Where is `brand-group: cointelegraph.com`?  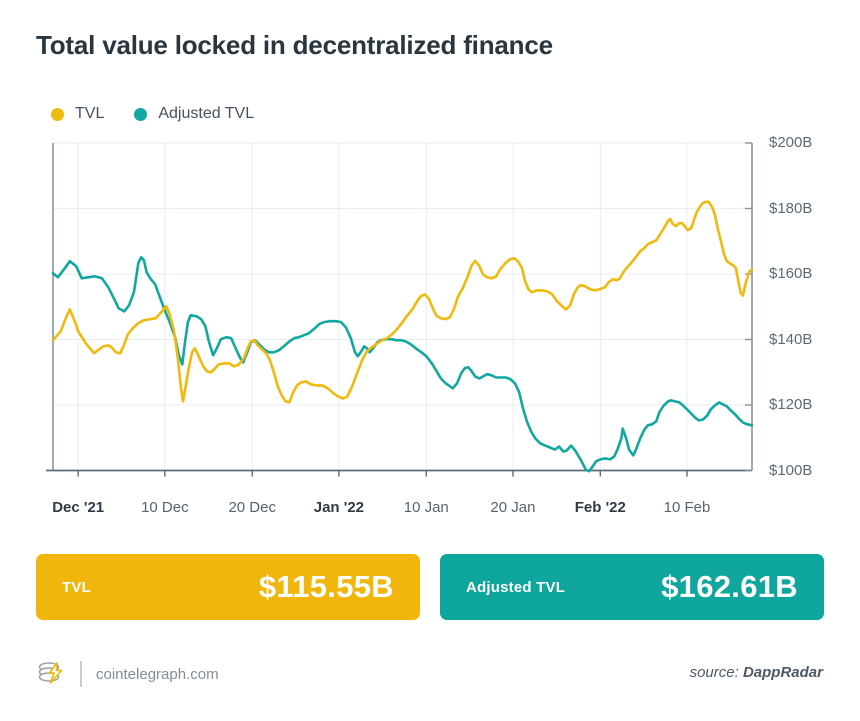 brand-group: cointelegraph.com is located at coordinates (127, 674).